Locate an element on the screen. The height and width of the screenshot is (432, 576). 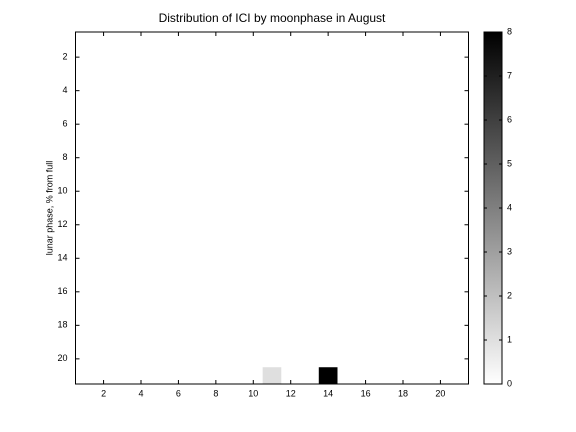
x-tick-label: 6 is located at coordinates (178, 393).